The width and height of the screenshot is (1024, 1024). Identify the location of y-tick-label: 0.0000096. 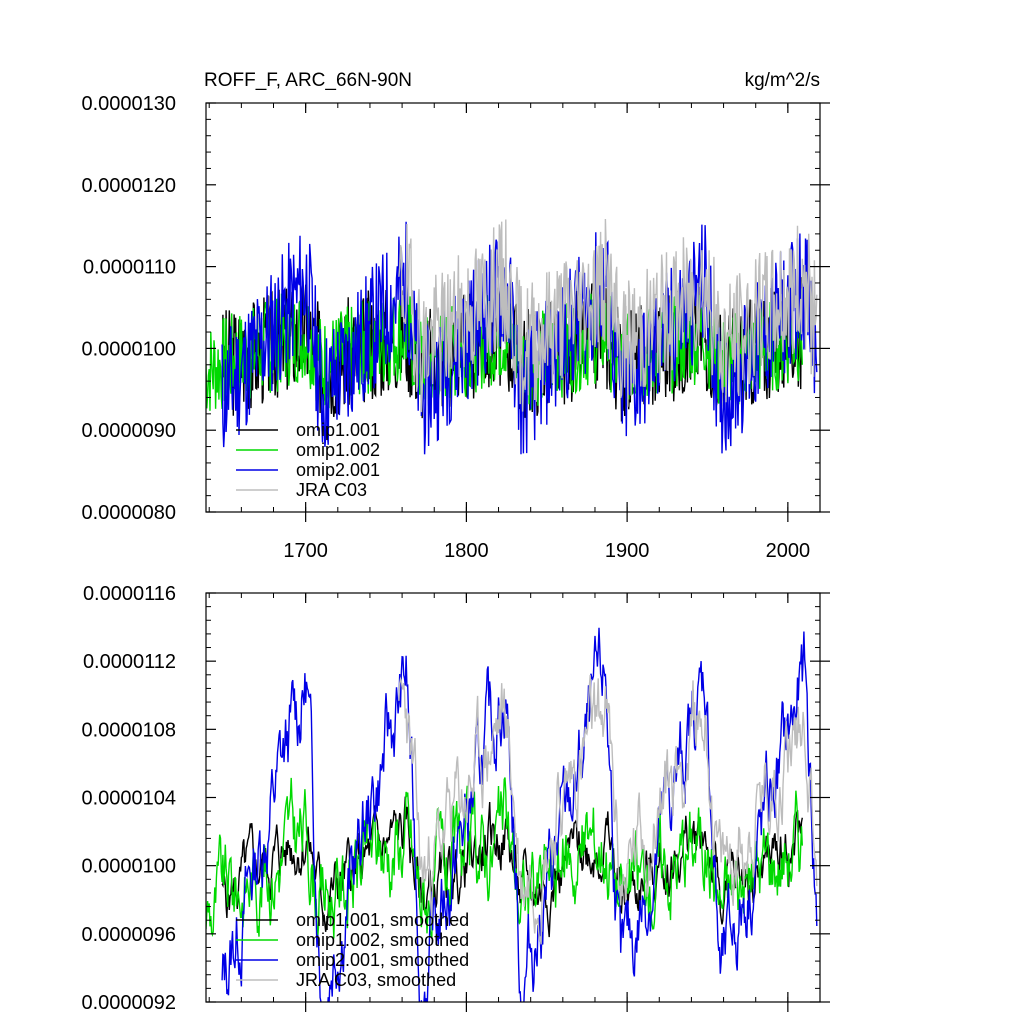
(128, 935).